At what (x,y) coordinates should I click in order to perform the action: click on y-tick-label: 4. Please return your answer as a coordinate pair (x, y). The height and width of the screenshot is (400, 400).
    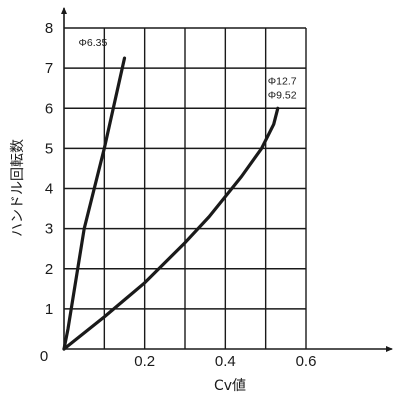
    Looking at the image, I should click on (49, 189).